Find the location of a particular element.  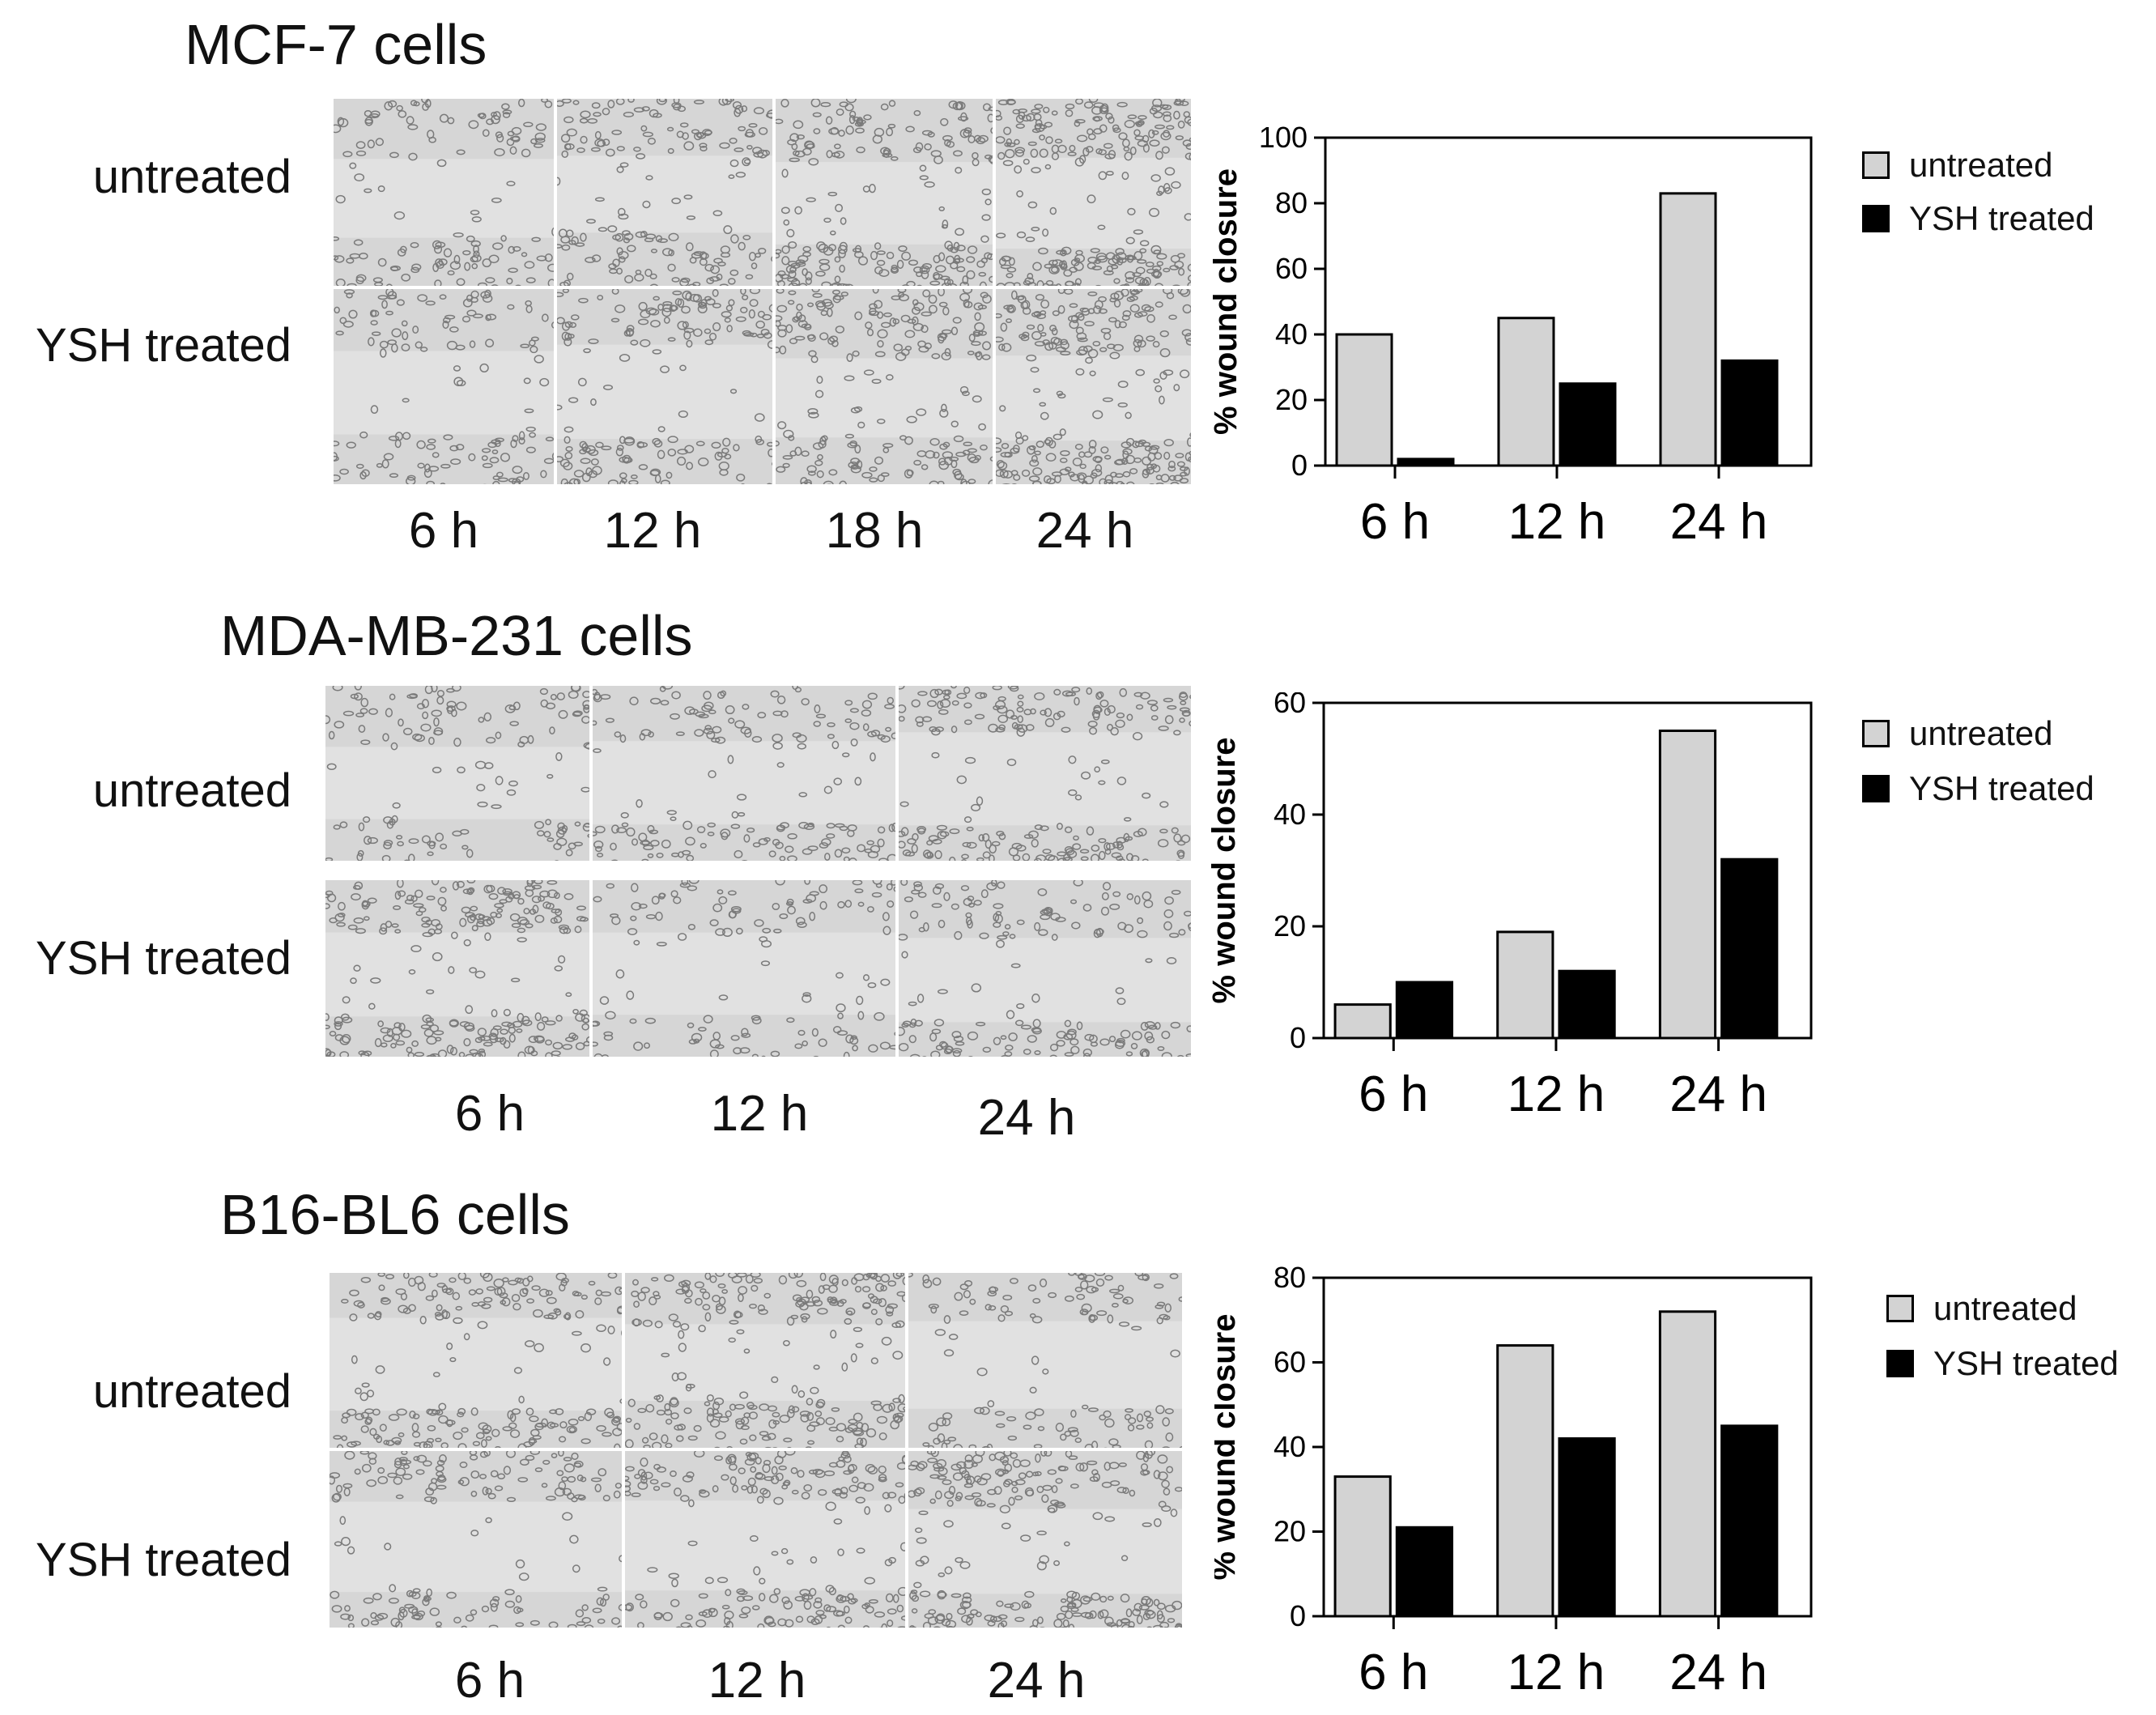

panel-title: B16-BL6 cells is located at coordinates (395, 1214).